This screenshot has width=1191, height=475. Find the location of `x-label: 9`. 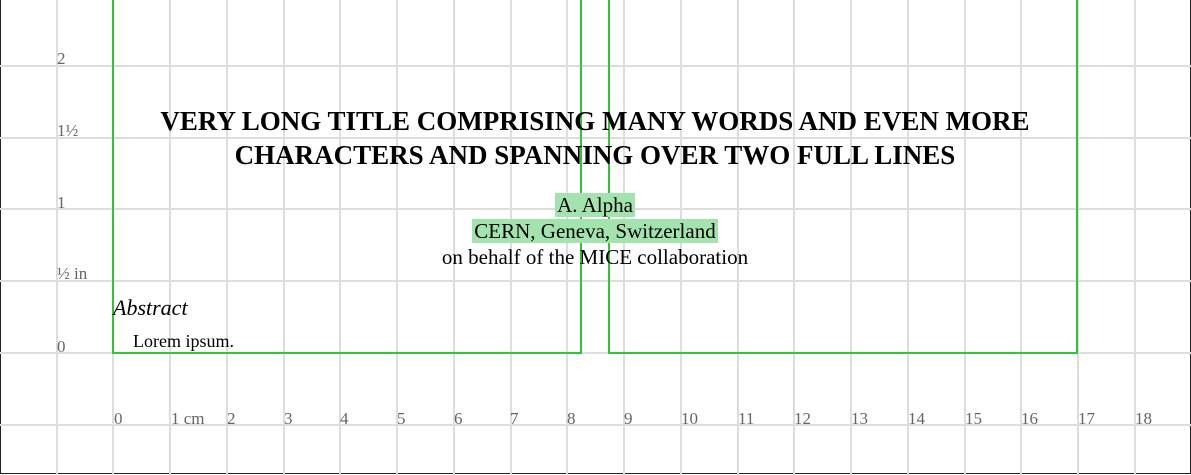

x-label: 9 is located at coordinates (628, 418).